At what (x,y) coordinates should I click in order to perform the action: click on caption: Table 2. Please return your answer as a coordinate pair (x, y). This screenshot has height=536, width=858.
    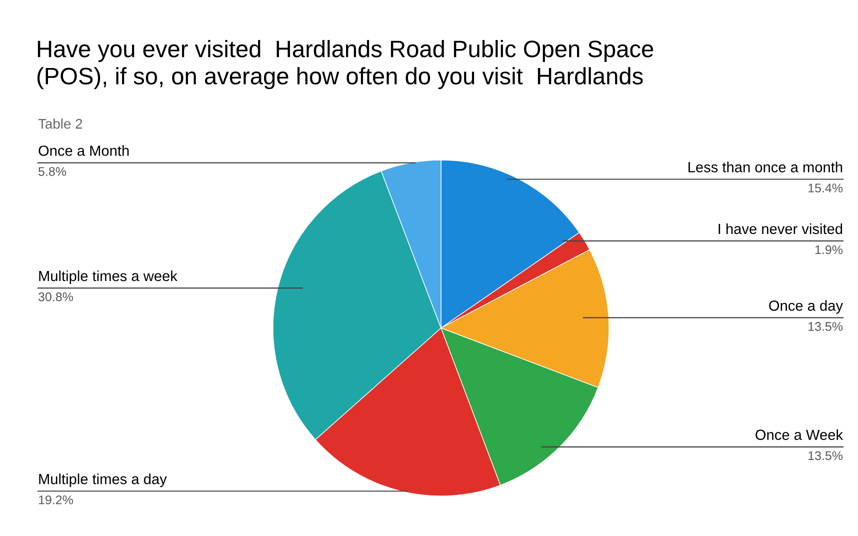
    Looking at the image, I should click on (60, 123).